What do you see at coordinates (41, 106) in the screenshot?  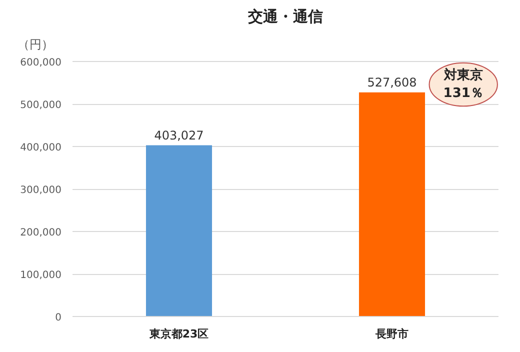 I see `y-tick-label: 500,000` at bounding box center [41, 106].